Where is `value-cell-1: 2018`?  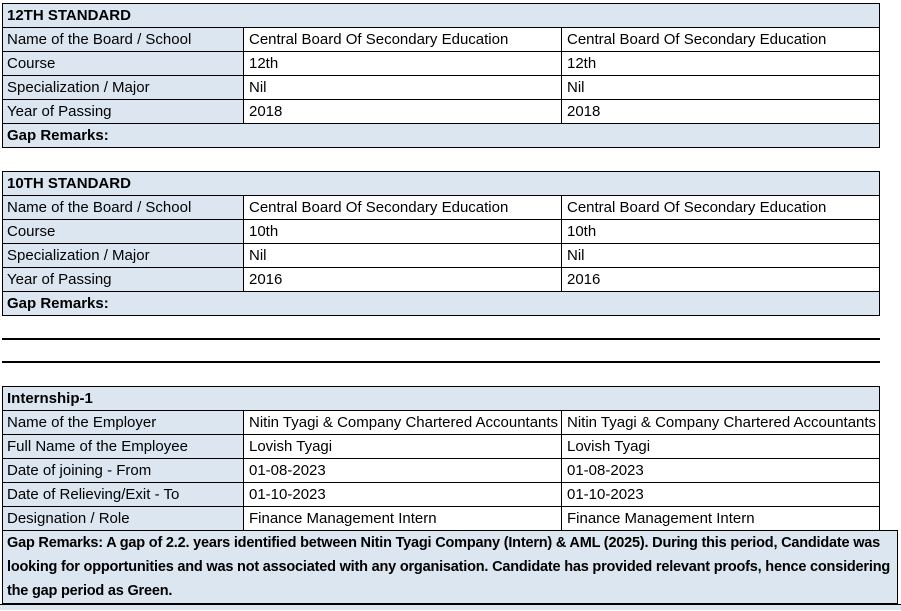
value-cell-1: 2018 is located at coordinates (403, 111).